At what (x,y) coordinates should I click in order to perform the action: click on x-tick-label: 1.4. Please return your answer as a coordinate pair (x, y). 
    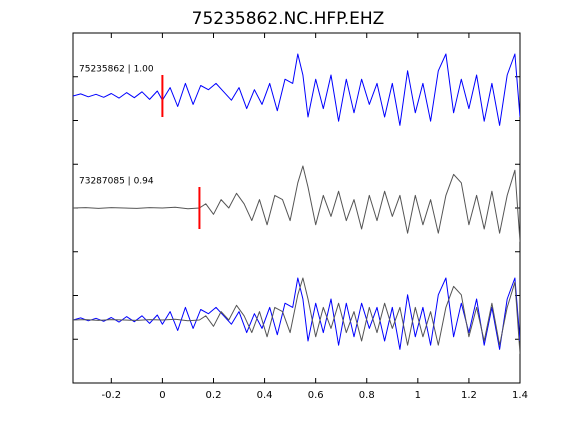
    Looking at the image, I should click on (520, 395).